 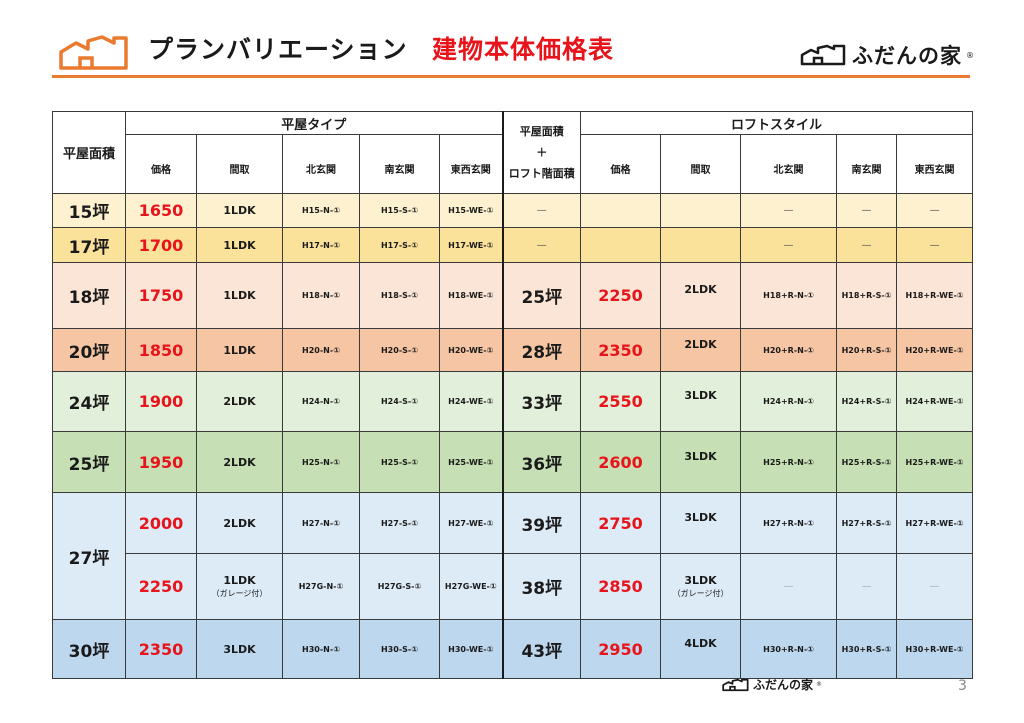 I want to click on col-loft-price: 価格, so click(x=621, y=164).